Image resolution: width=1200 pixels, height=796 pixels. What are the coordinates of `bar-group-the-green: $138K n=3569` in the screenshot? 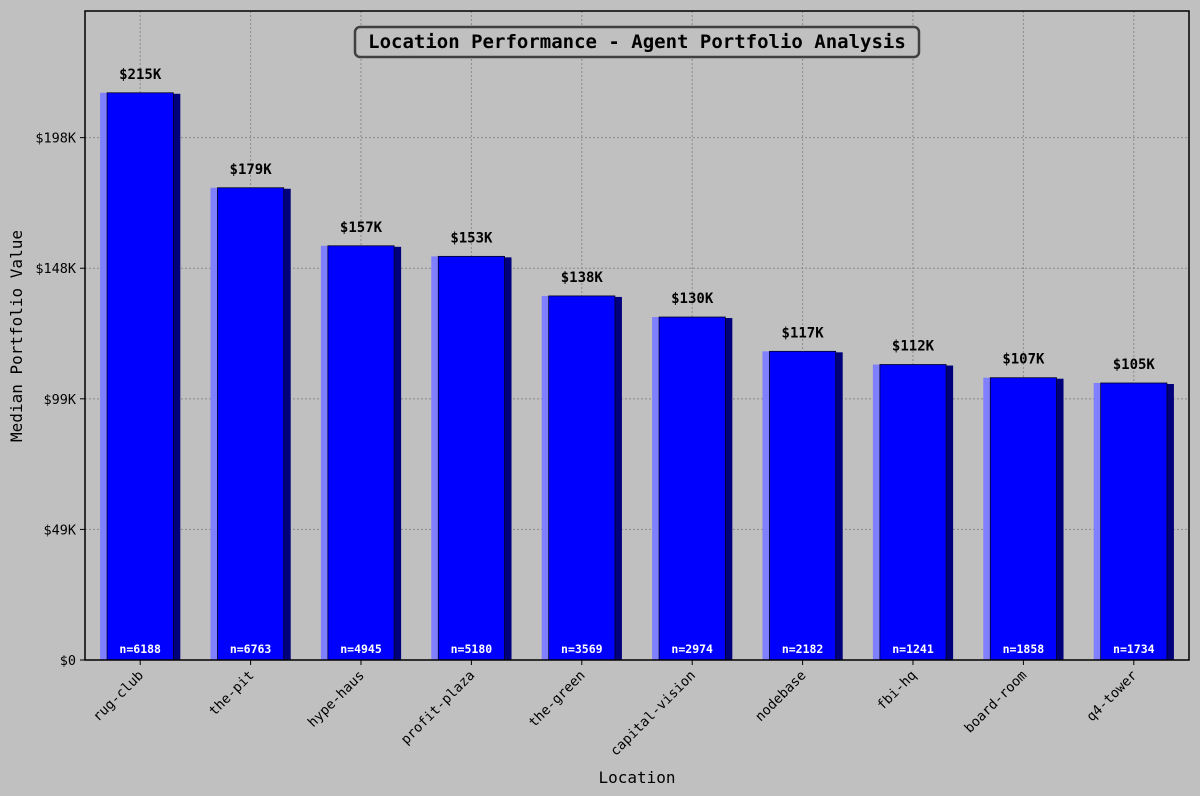 It's located at (581, 465).